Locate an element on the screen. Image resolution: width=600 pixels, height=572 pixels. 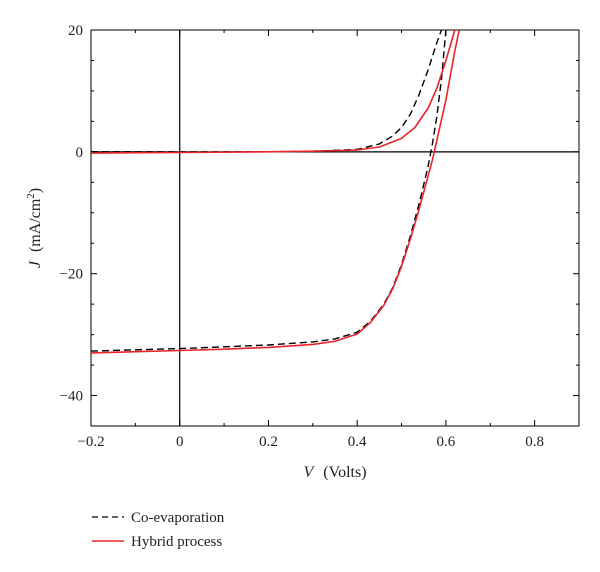
x-tick-label: 0.4 is located at coordinates (357, 442).